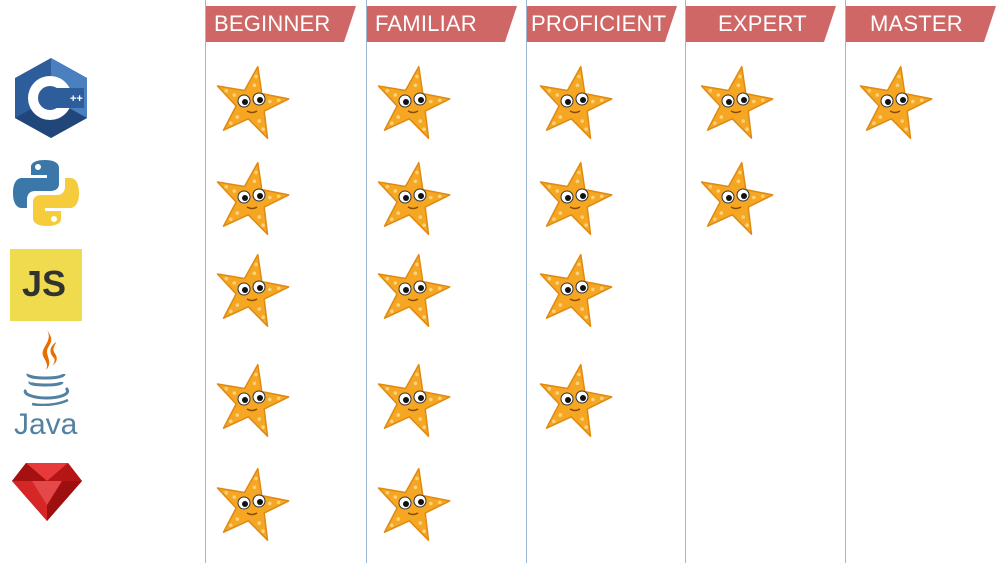 This screenshot has width=1000, height=563. I want to click on header-master: MASTER, so click(921, 24).